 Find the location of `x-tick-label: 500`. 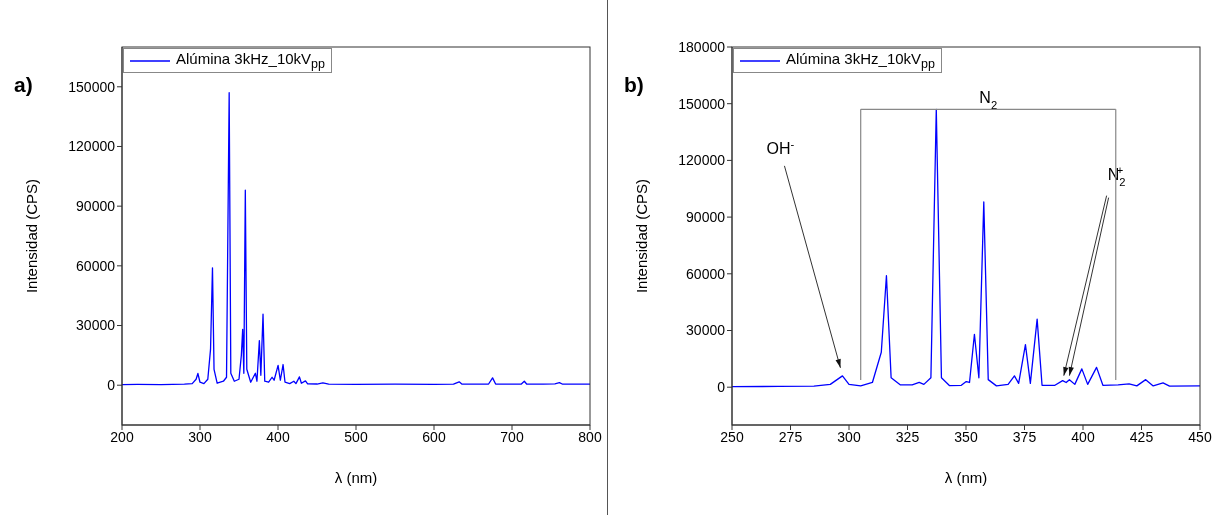

x-tick-label: 500 is located at coordinates (356, 436).